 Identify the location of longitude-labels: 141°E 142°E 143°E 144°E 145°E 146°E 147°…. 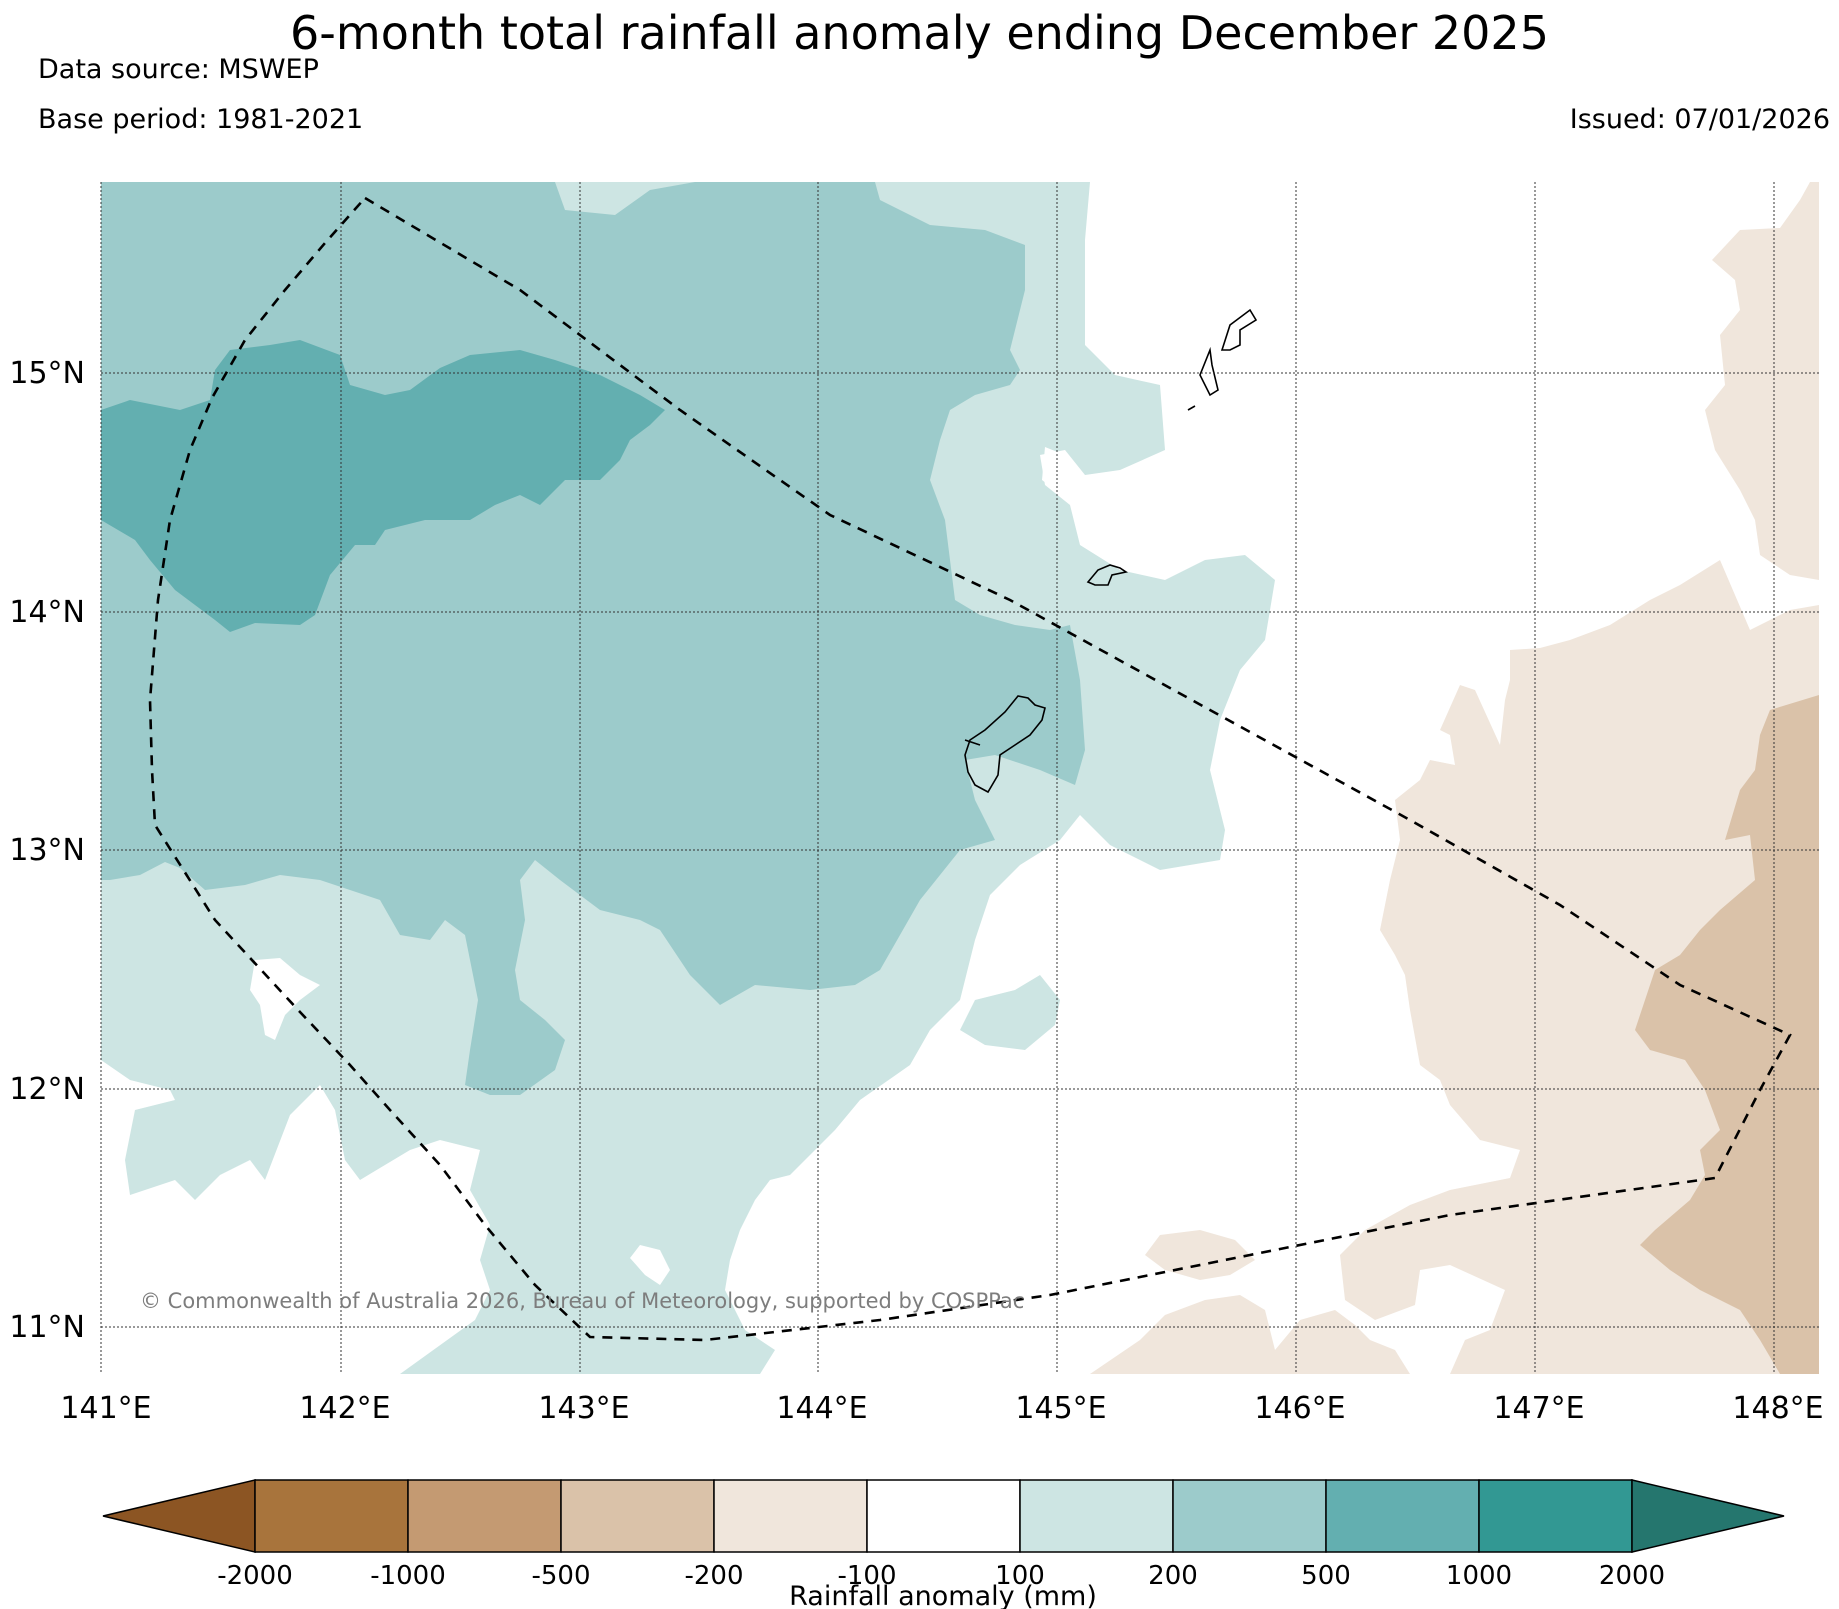
(941, 1408).